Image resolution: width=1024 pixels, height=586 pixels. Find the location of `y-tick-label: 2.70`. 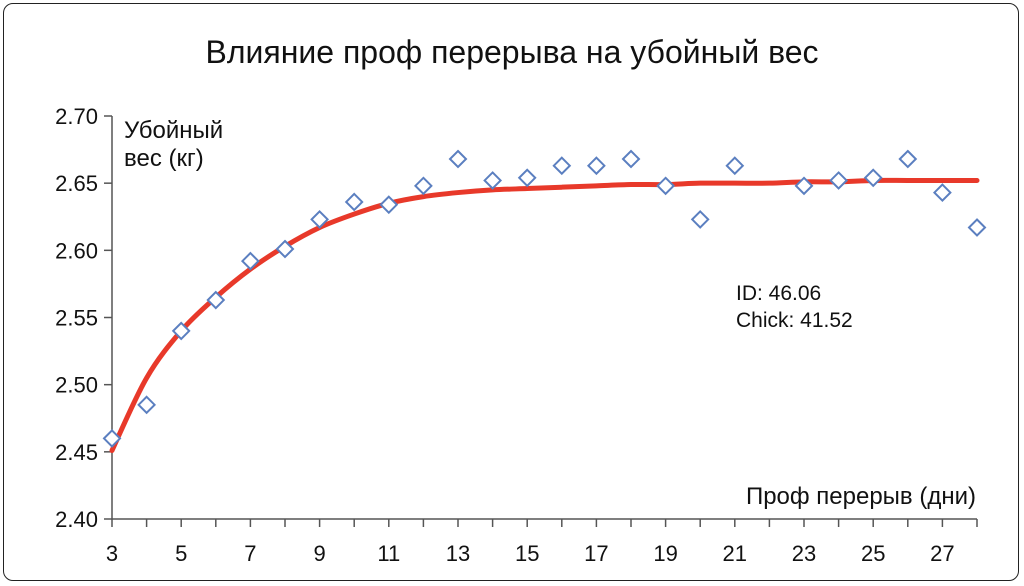

y-tick-label: 2.70 is located at coordinates (76, 116).